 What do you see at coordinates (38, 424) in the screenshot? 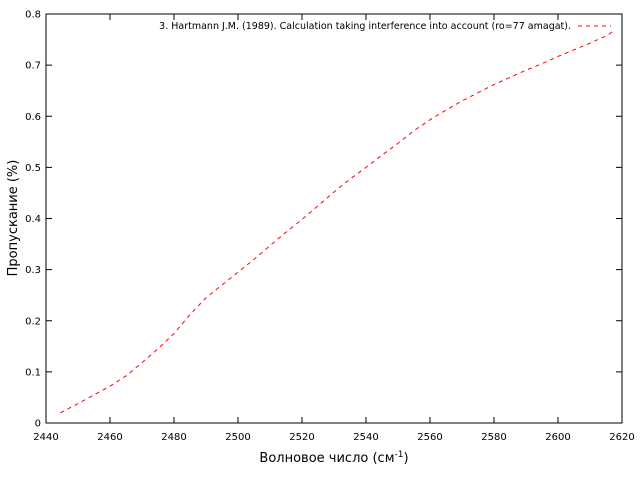
I see `y-tick-label: 0` at bounding box center [38, 424].